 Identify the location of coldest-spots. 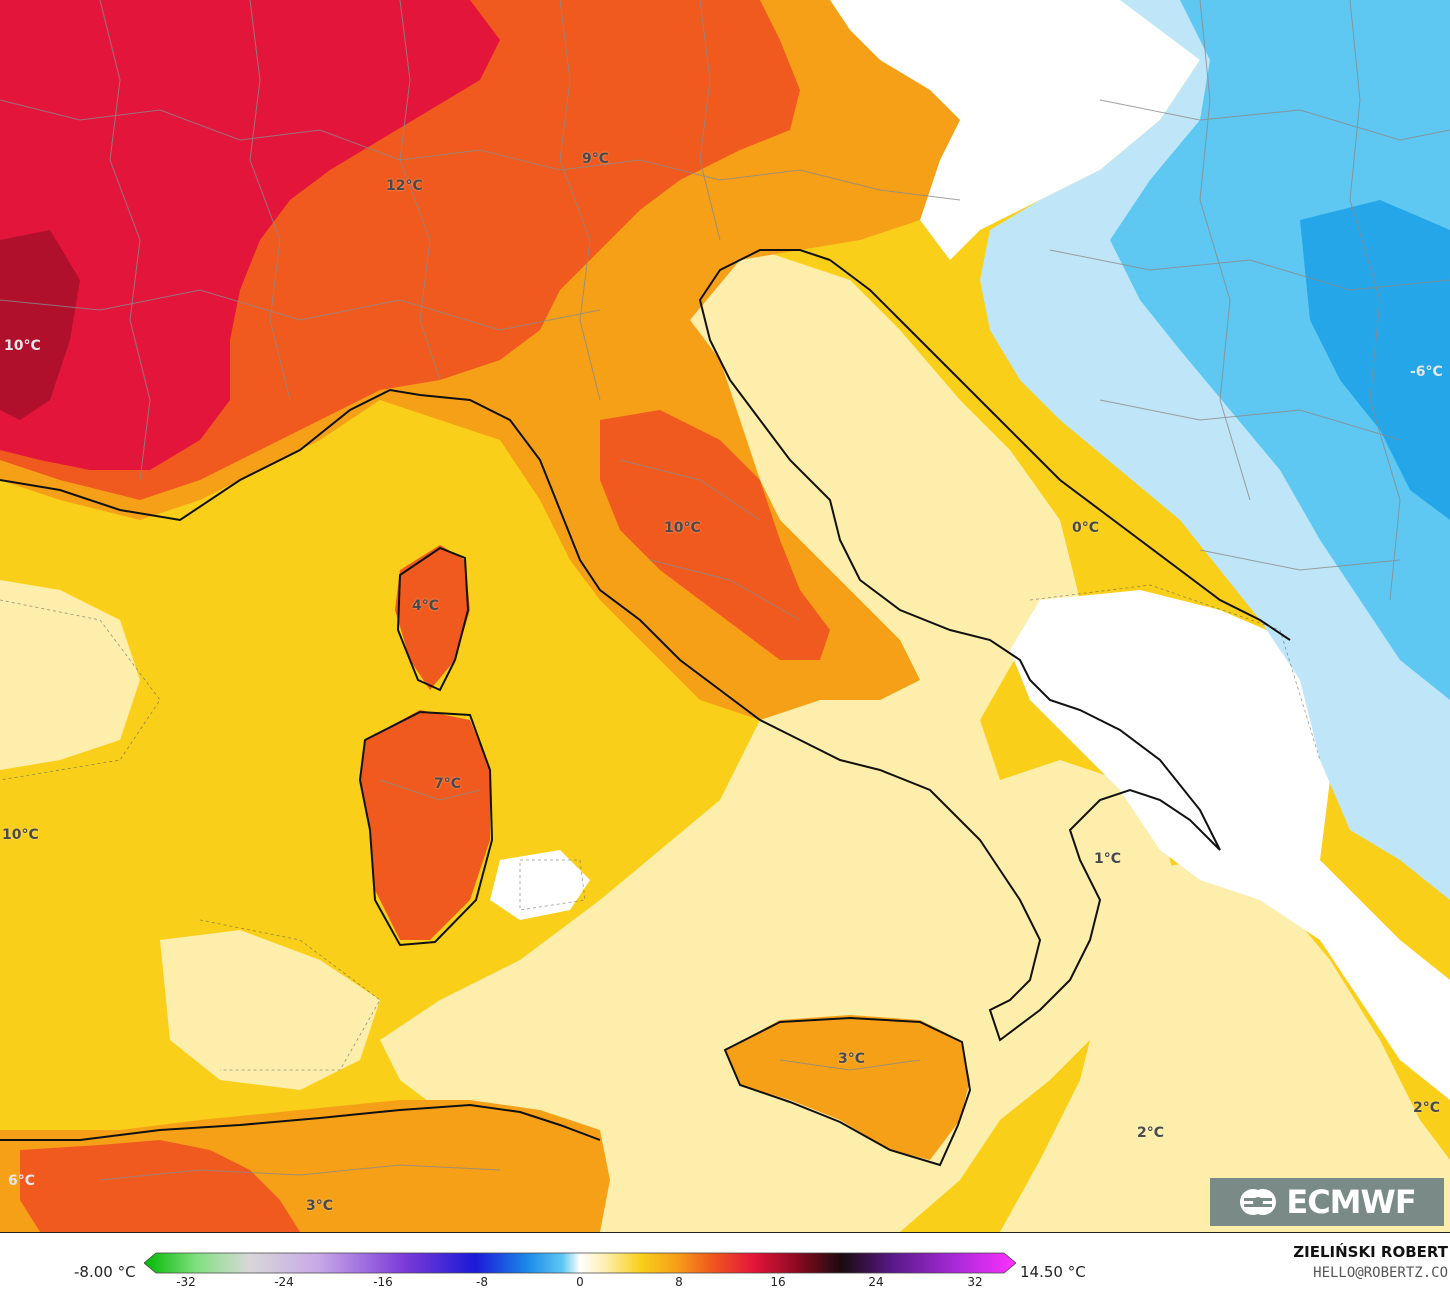
(1375, 360).